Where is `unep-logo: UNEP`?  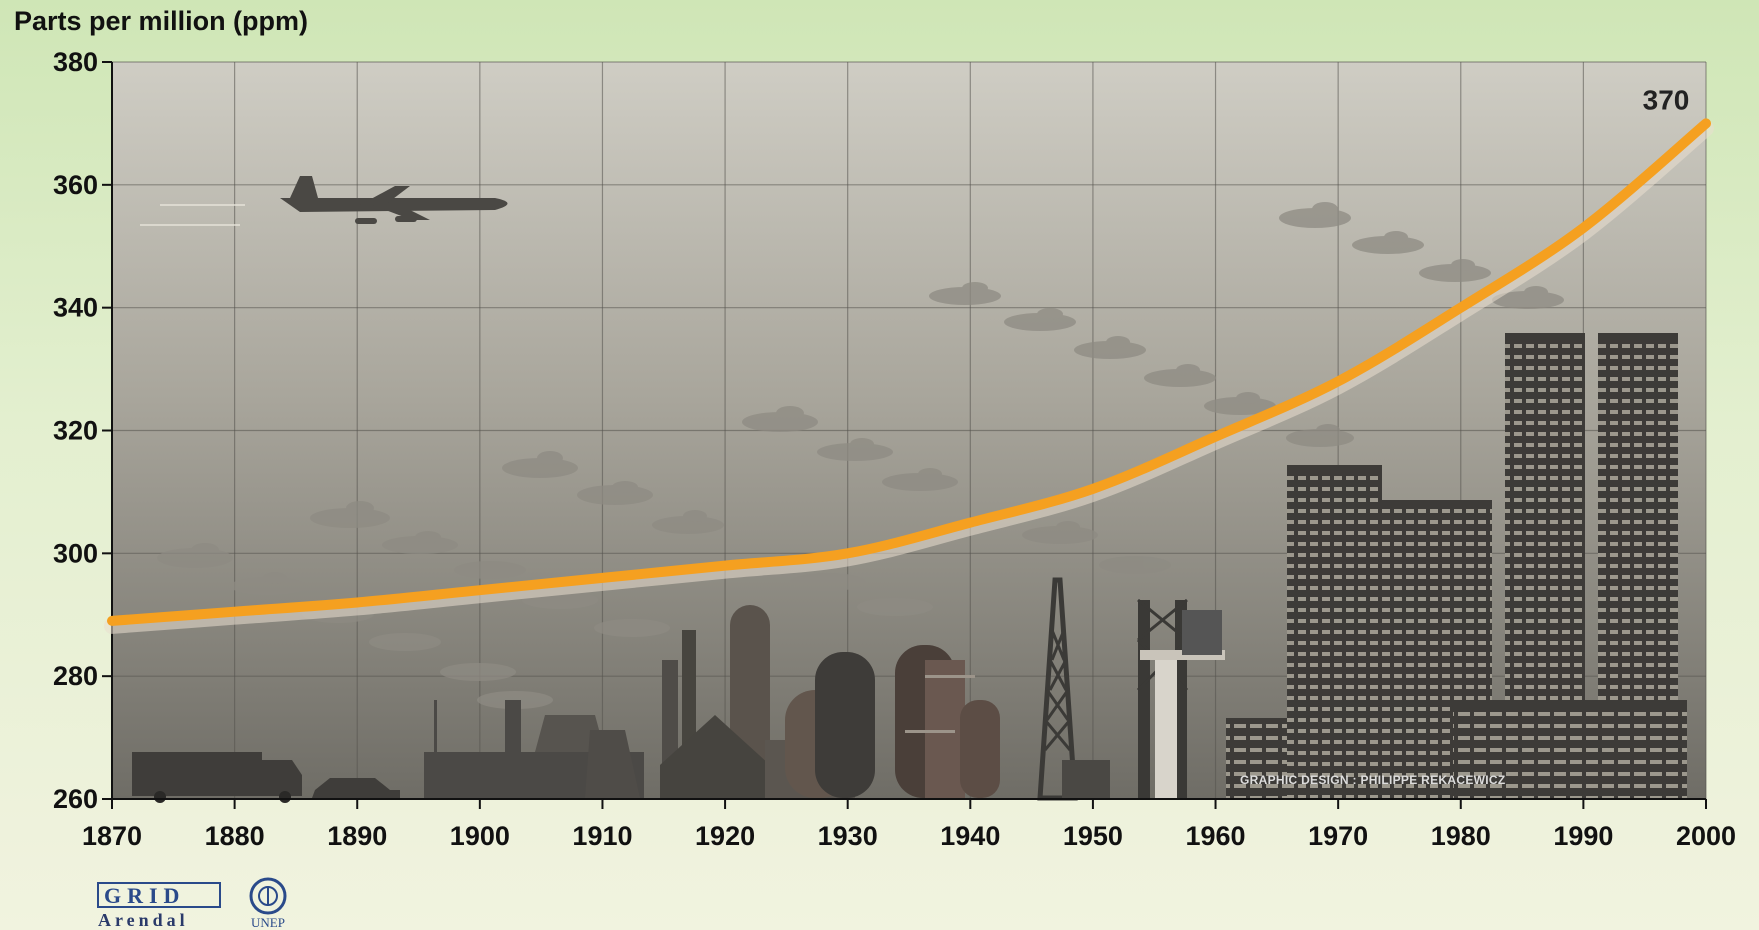 unep-logo: UNEP is located at coordinates (268, 903).